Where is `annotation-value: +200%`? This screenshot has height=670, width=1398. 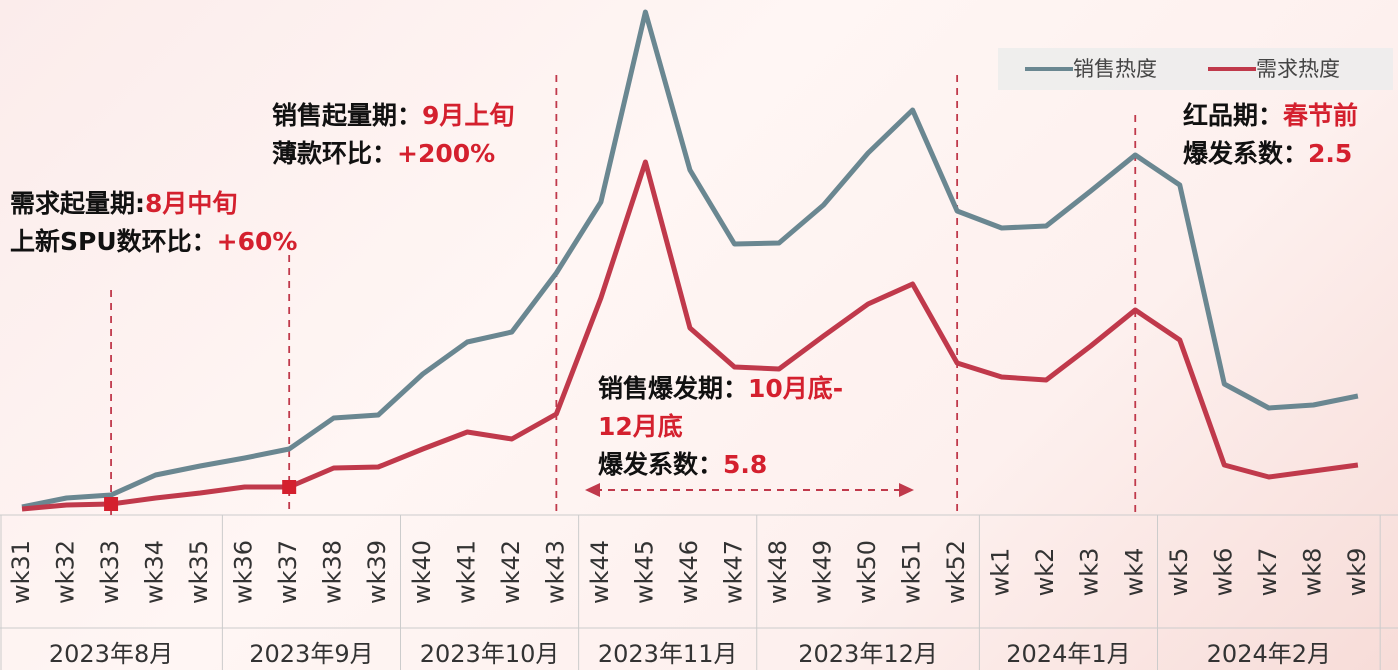 annotation-value: +200% is located at coordinates (446, 153).